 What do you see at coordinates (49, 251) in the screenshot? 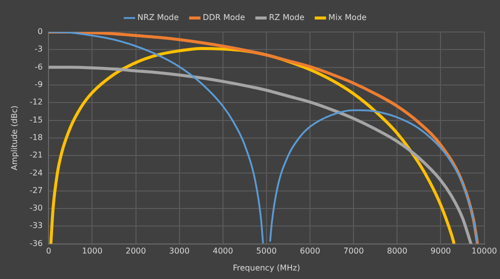
I see `x-tick-label: 0` at bounding box center [49, 251].